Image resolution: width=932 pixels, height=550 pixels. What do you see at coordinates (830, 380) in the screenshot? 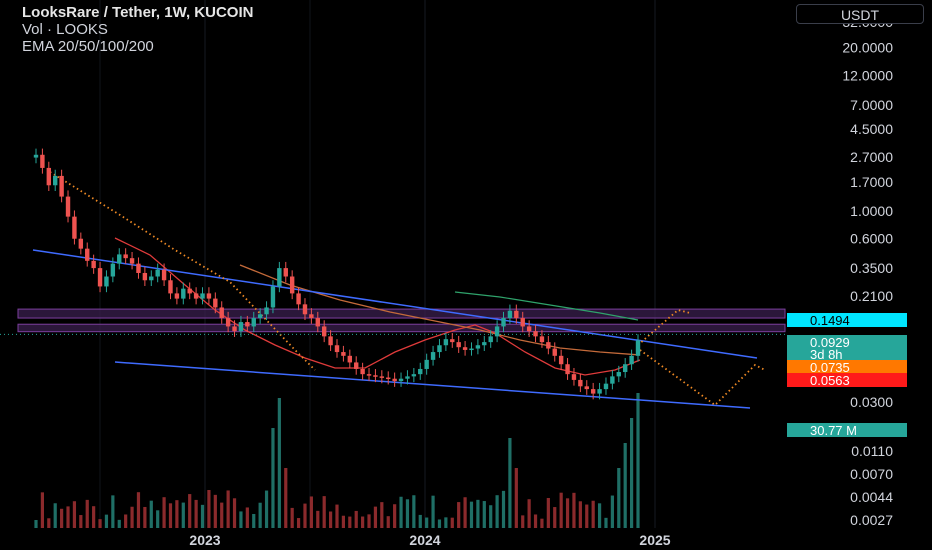
I see `price-tag-label: 0.0563` at bounding box center [830, 380].